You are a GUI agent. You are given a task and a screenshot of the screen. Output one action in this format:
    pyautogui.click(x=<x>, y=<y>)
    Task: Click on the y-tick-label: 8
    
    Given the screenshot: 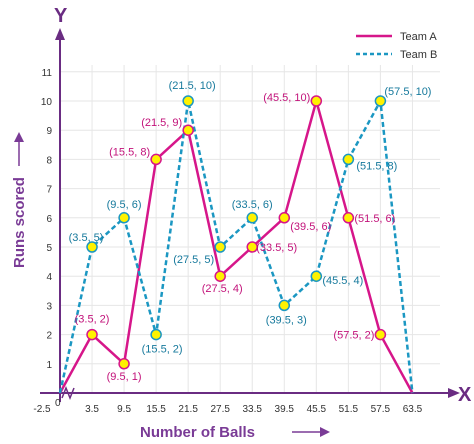 What is the action you would take?
    pyautogui.click(x=49, y=160)
    